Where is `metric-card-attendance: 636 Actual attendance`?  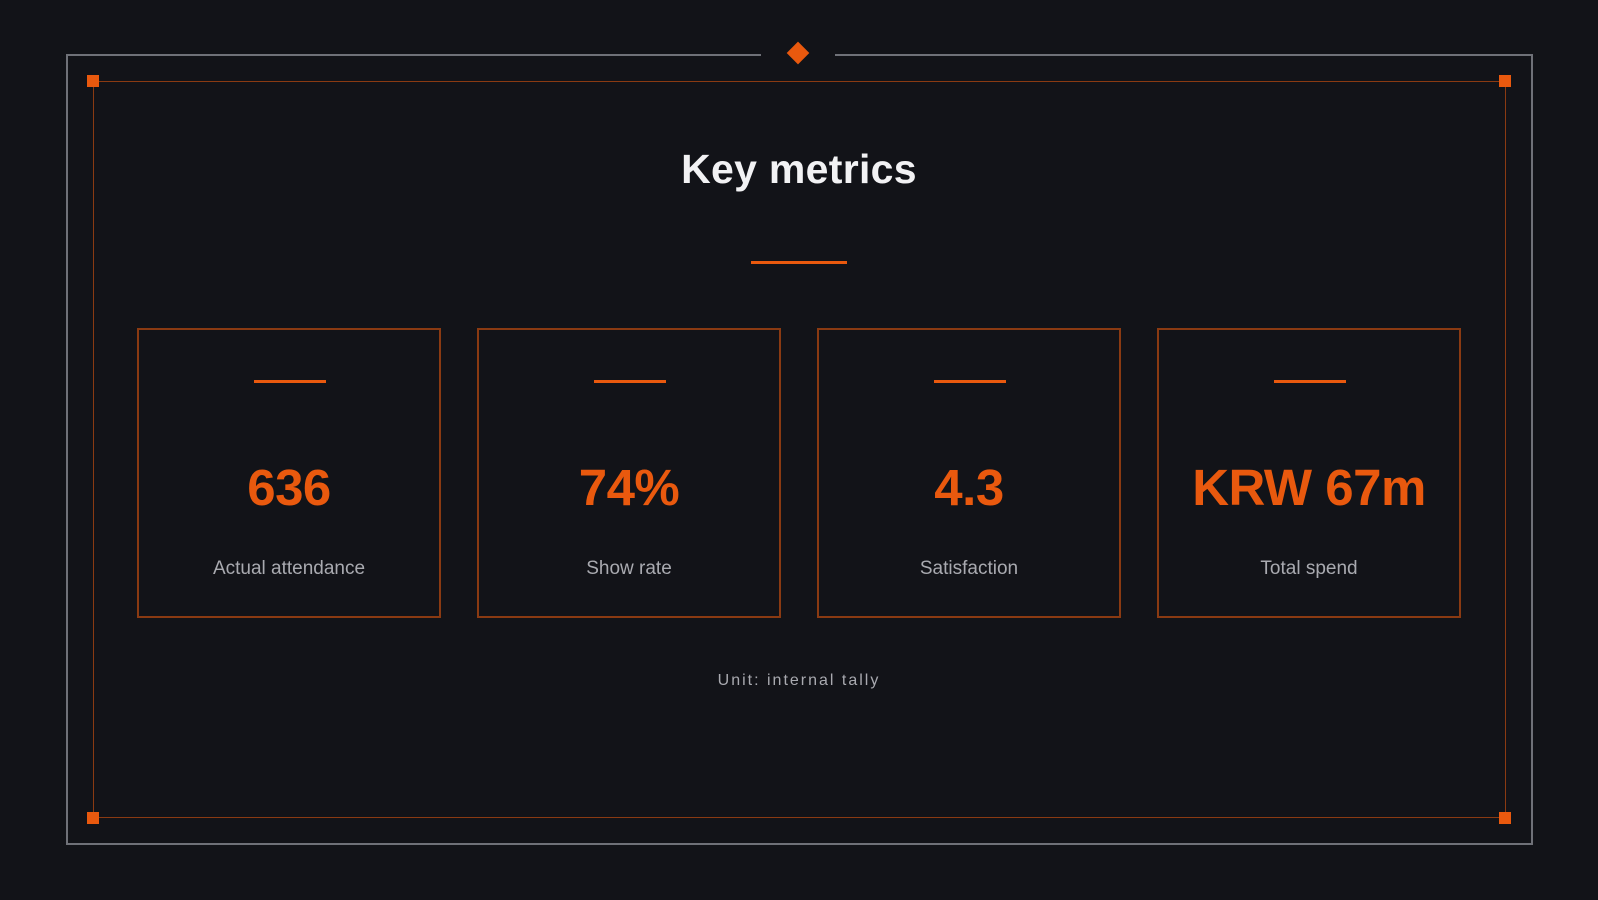
metric-card-attendance: 636 Actual attendance is located at coordinates (289, 473).